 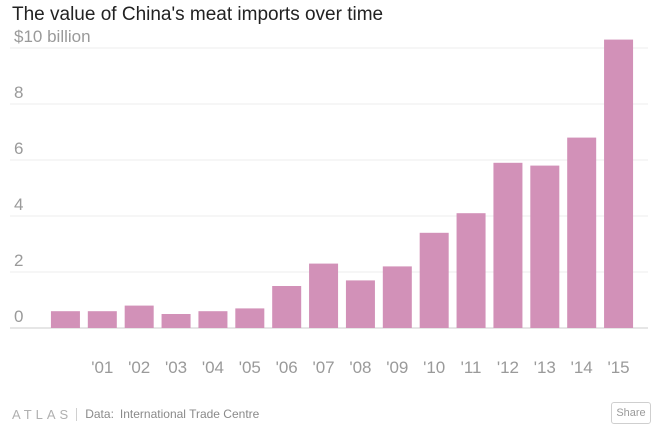 I want to click on divider, so click(x=77, y=414).